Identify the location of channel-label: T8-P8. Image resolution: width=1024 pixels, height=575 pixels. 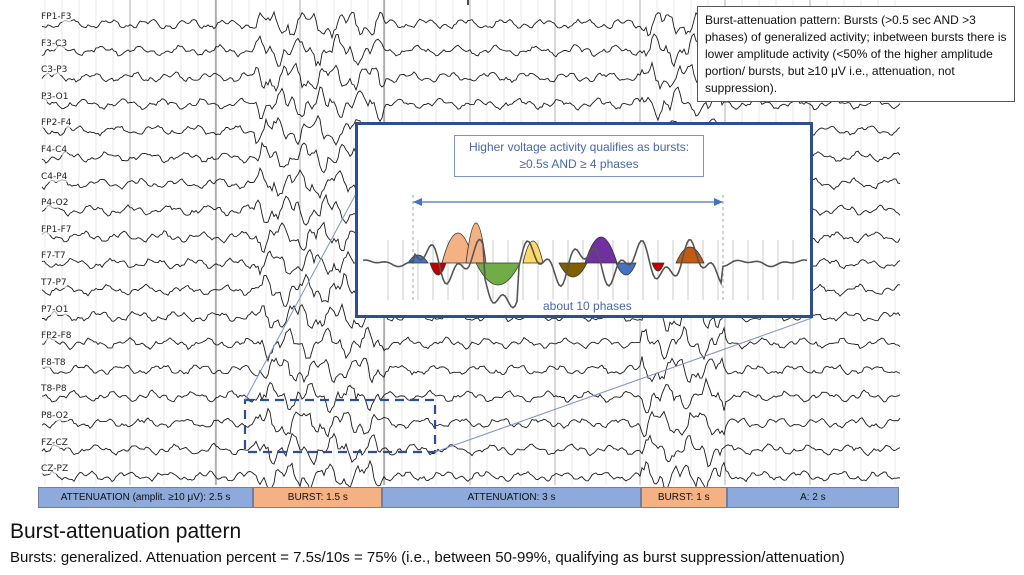
(54, 389).